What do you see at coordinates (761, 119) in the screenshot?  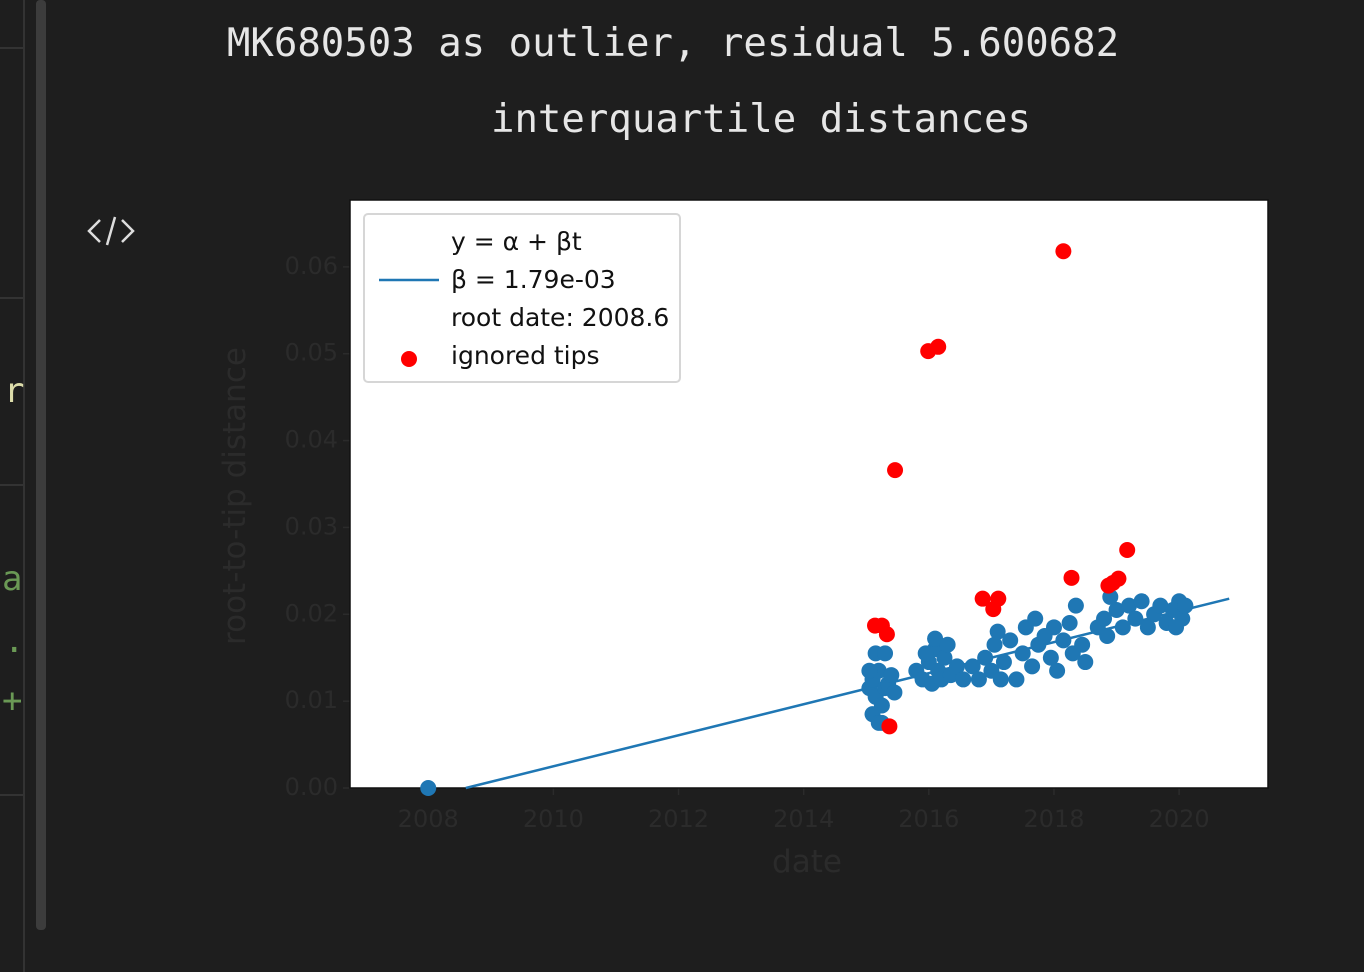 I see `output-text: interquartile distances` at bounding box center [761, 119].